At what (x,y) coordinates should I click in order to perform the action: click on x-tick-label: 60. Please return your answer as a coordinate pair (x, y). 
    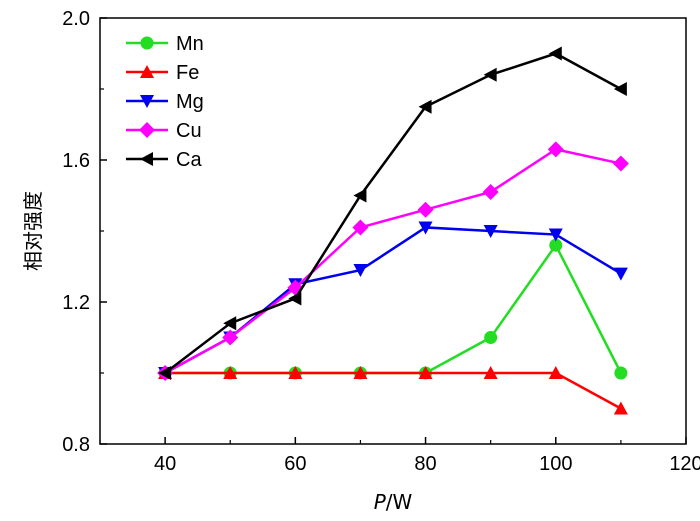
    Looking at the image, I should click on (295, 464).